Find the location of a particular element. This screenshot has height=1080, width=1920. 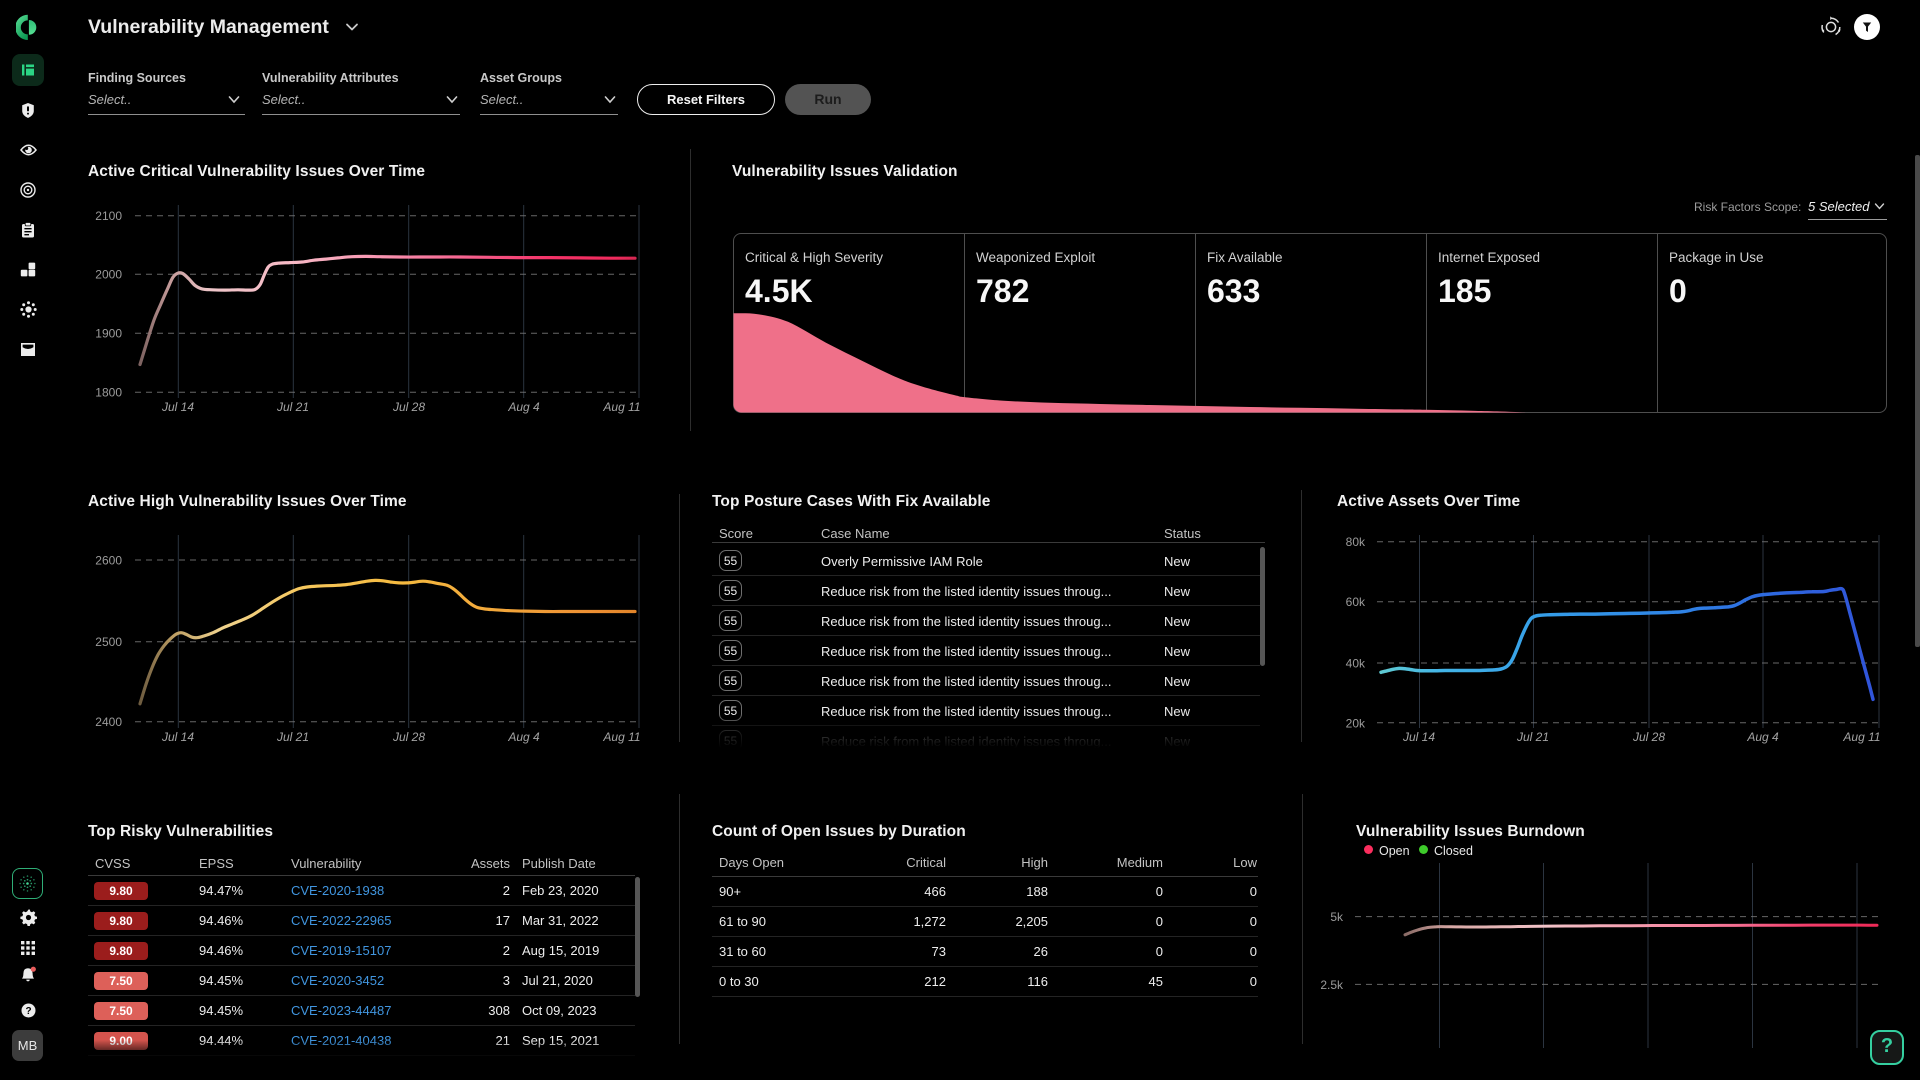

svg-text: 2500 is located at coordinates (108, 642).